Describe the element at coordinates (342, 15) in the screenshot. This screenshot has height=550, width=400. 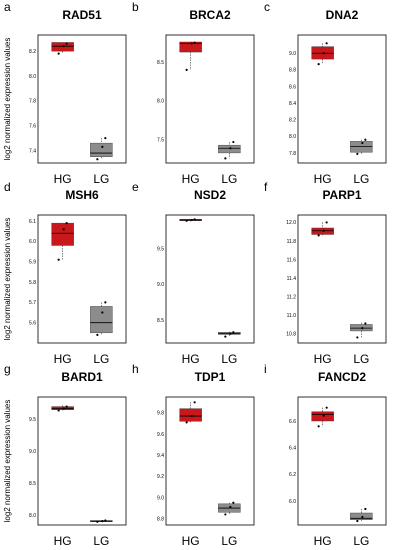
I see `panel-title: DNA2` at that location.